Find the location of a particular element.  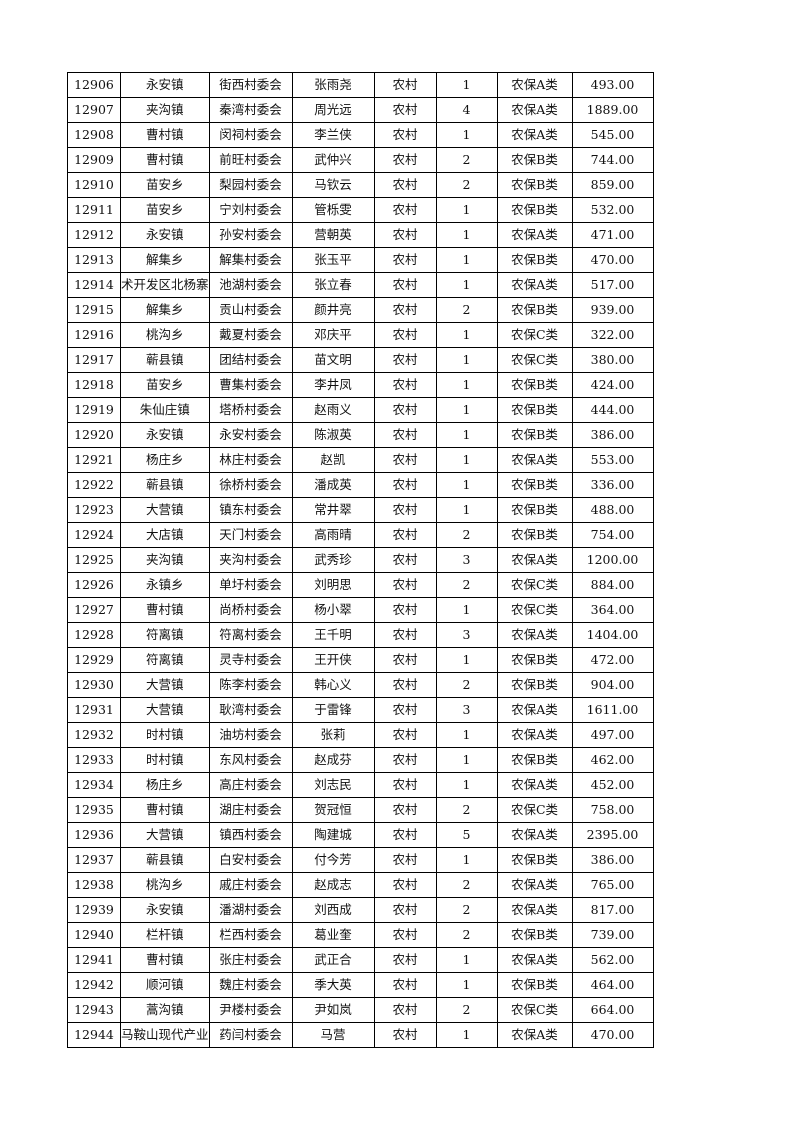

village-committee-wrap: 高庄村委会 is located at coordinates (250, 785).